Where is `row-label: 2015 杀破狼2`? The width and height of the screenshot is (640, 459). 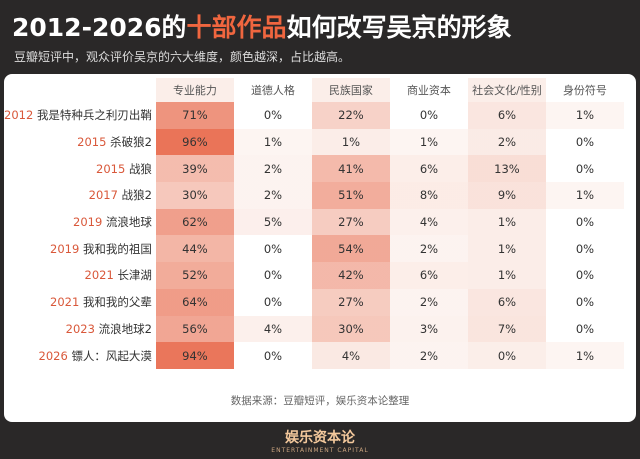
row-label: 2015 杀破狼2 is located at coordinates (80, 142).